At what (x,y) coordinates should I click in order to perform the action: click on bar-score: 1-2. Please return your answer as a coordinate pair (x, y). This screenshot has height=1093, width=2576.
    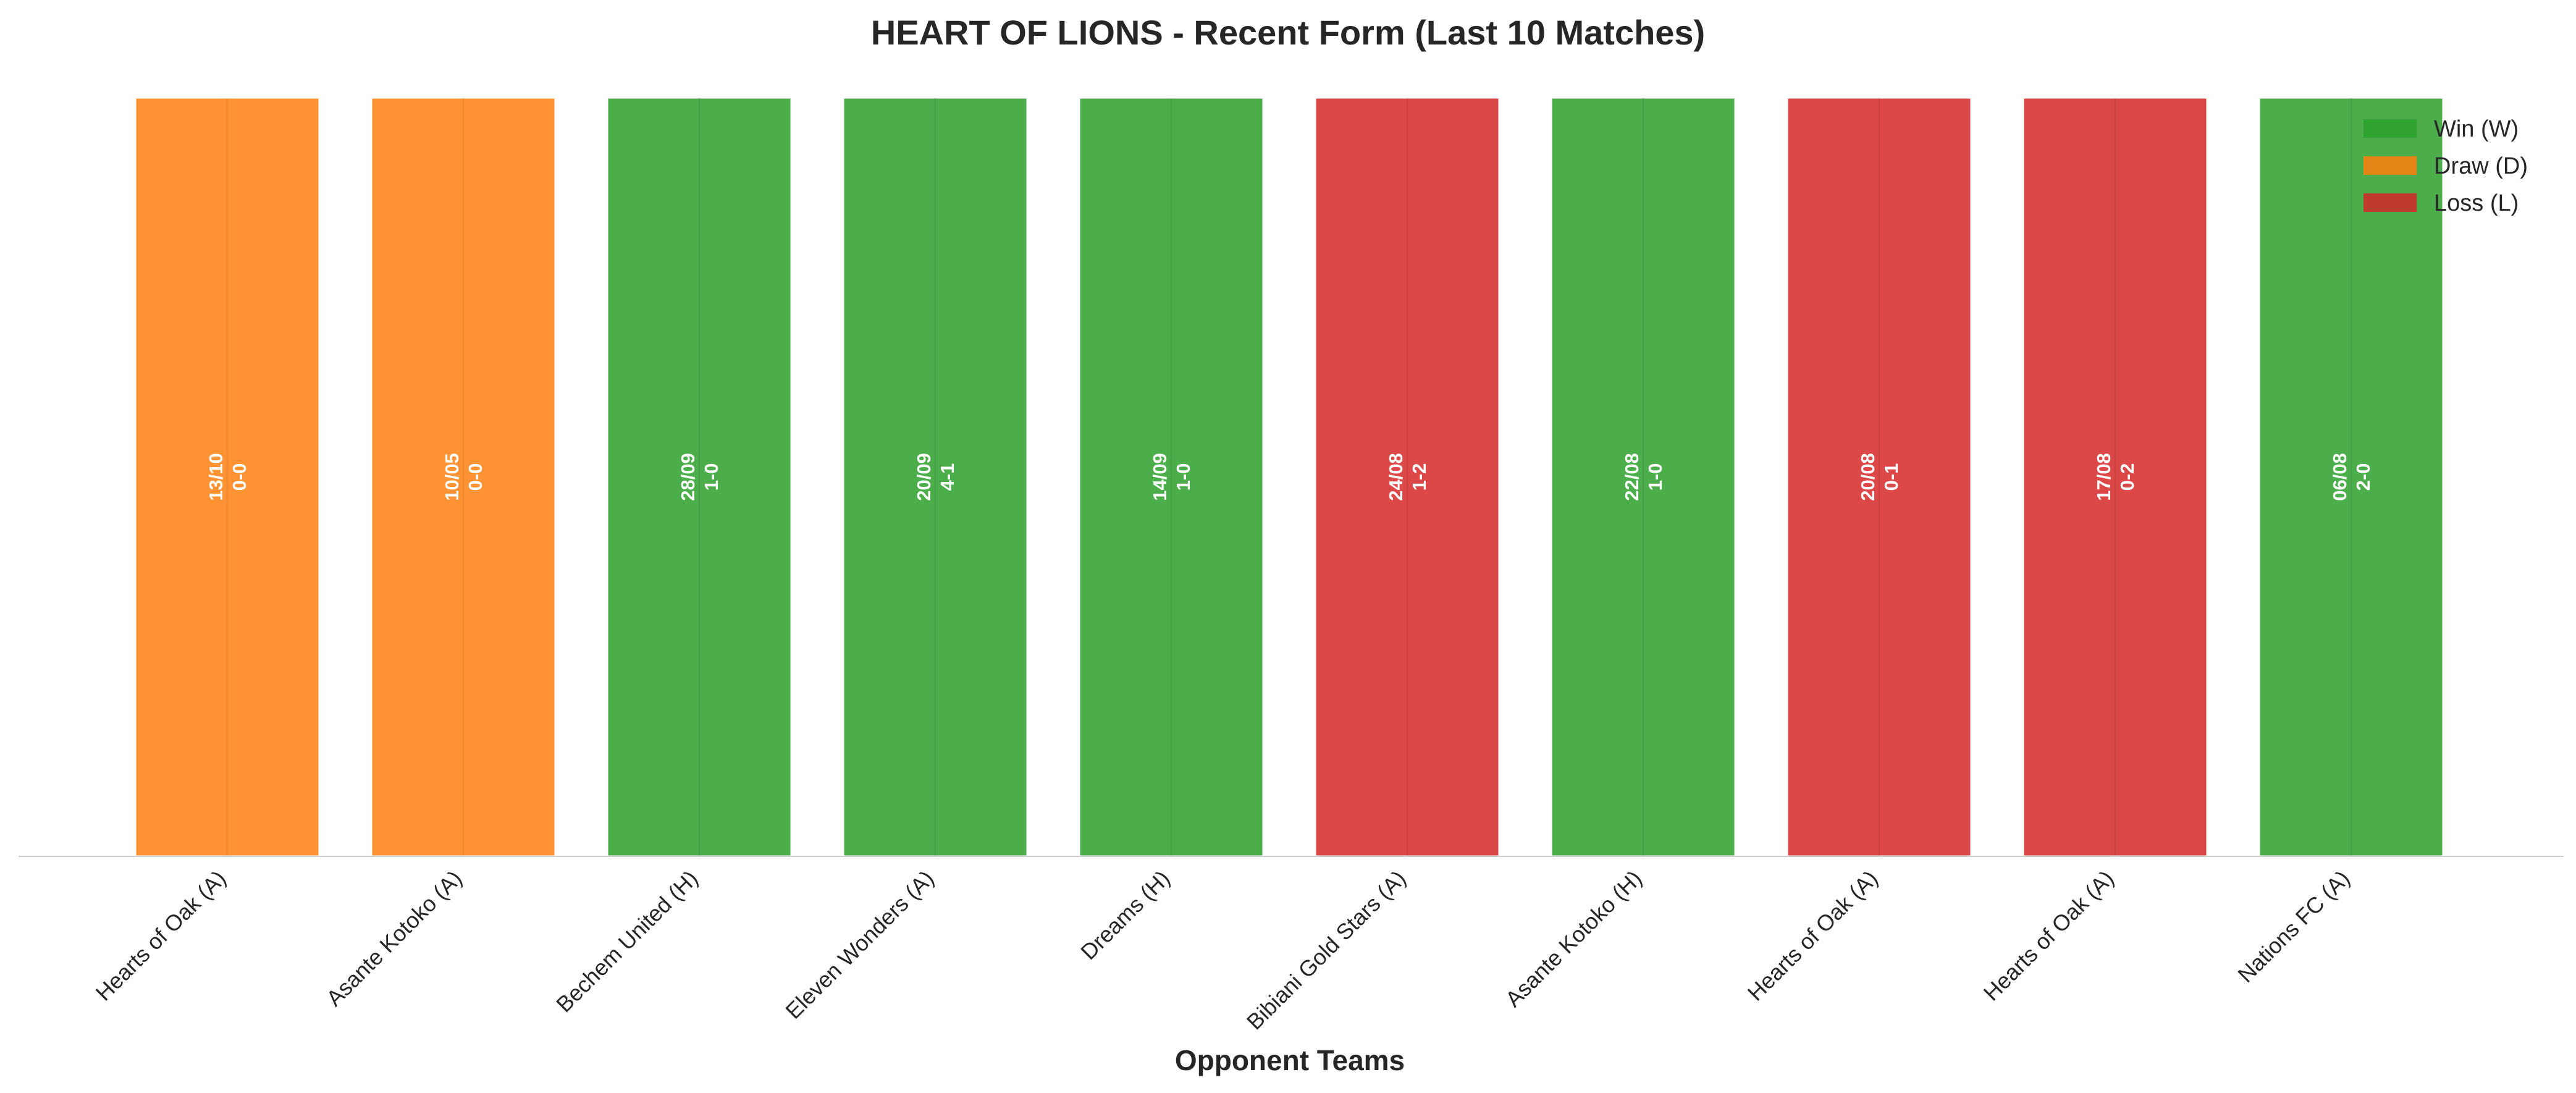
    Looking at the image, I should click on (1419, 477).